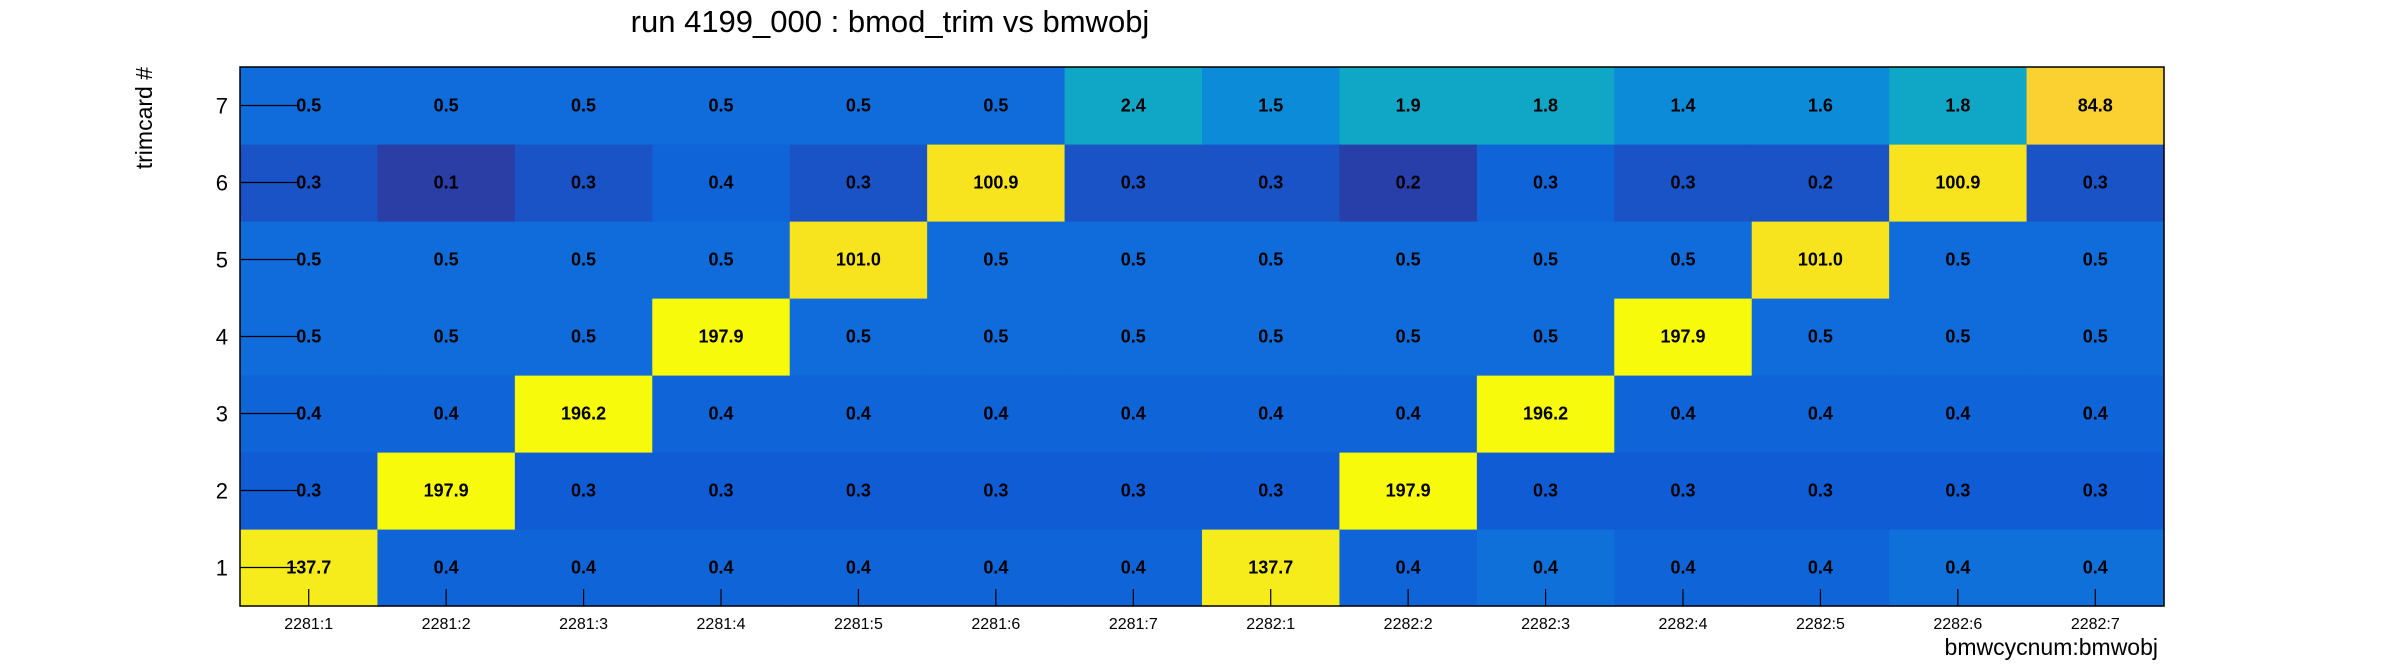  Describe the element at coordinates (222, 568) in the screenshot. I see `y-tick-label: 1` at that location.